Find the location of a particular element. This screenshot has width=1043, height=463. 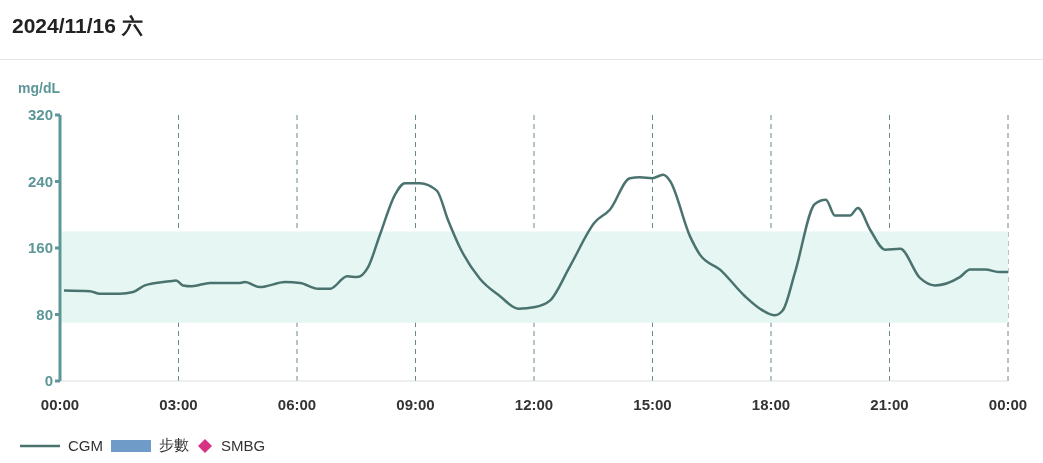

y-tick-label: 160 is located at coordinates (40, 248).